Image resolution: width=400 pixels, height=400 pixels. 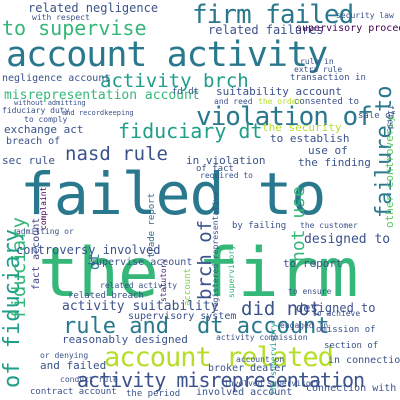 What do you see at coordinates (106, 296) in the screenshot?
I see `word-related-breach: related breach` at bounding box center [106, 296].